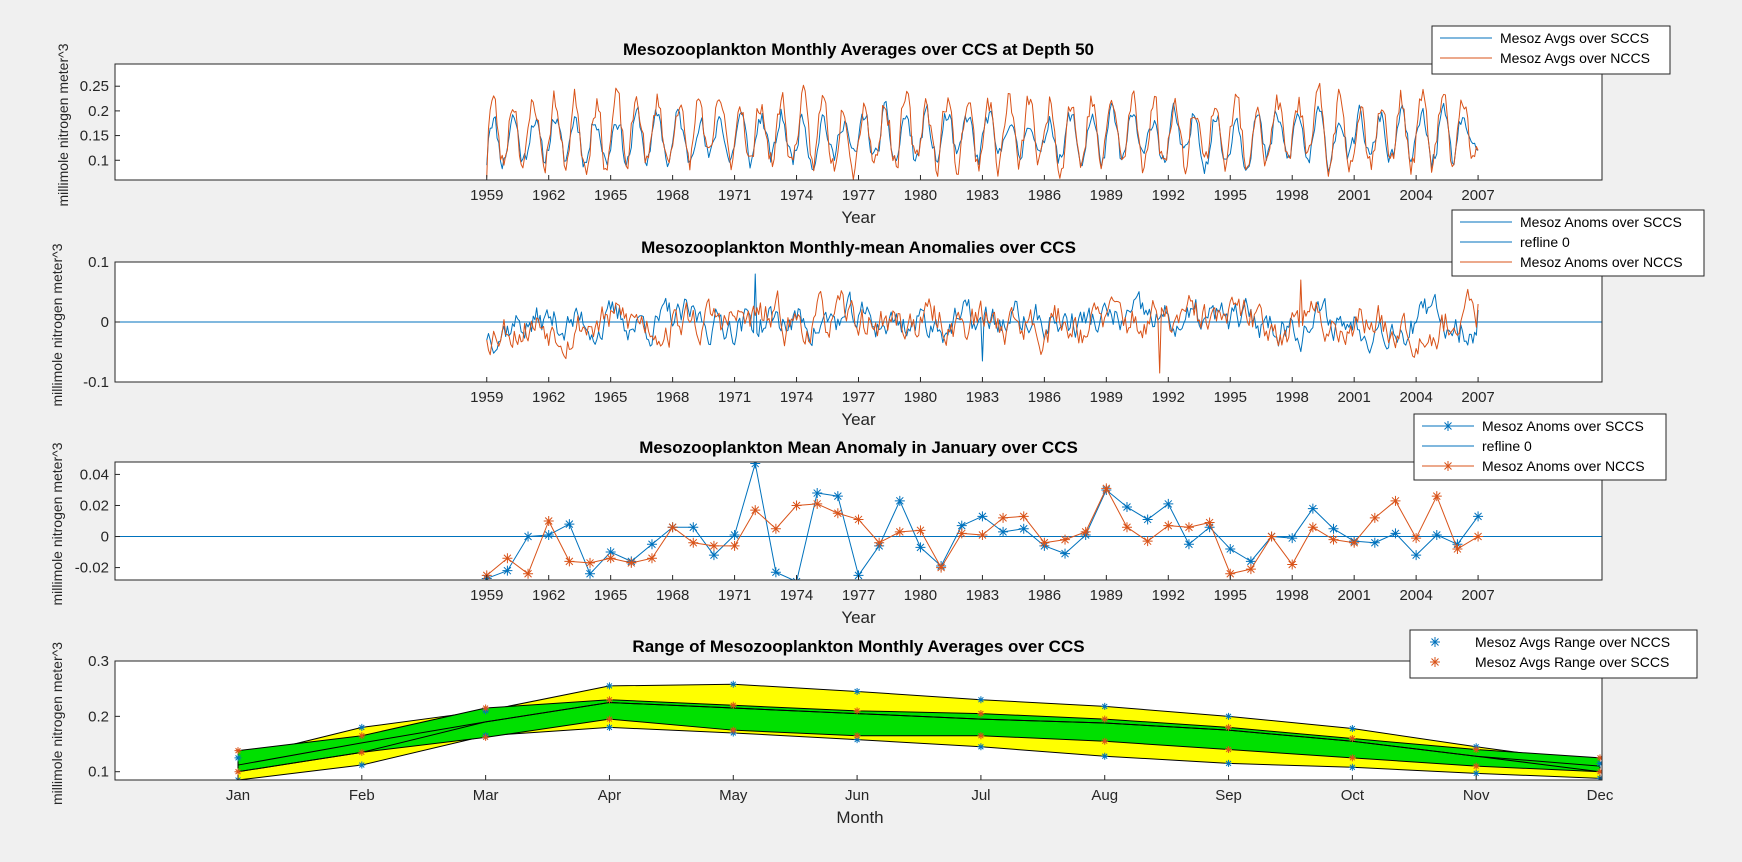 This screenshot has width=1742, height=862. What do you see at coordinates (920, 595) in the screenshot?
I see `x-tick-label: 1980` at bounding box center [920, 595].